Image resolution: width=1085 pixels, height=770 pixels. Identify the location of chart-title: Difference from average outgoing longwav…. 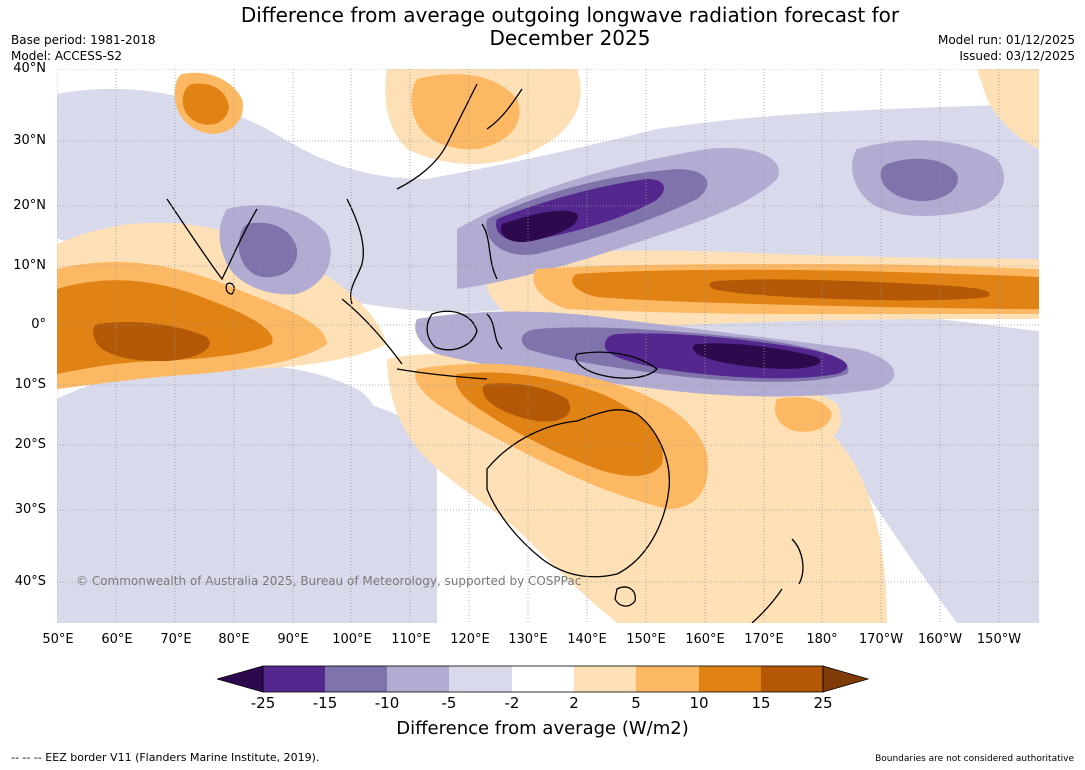
(570, 27).